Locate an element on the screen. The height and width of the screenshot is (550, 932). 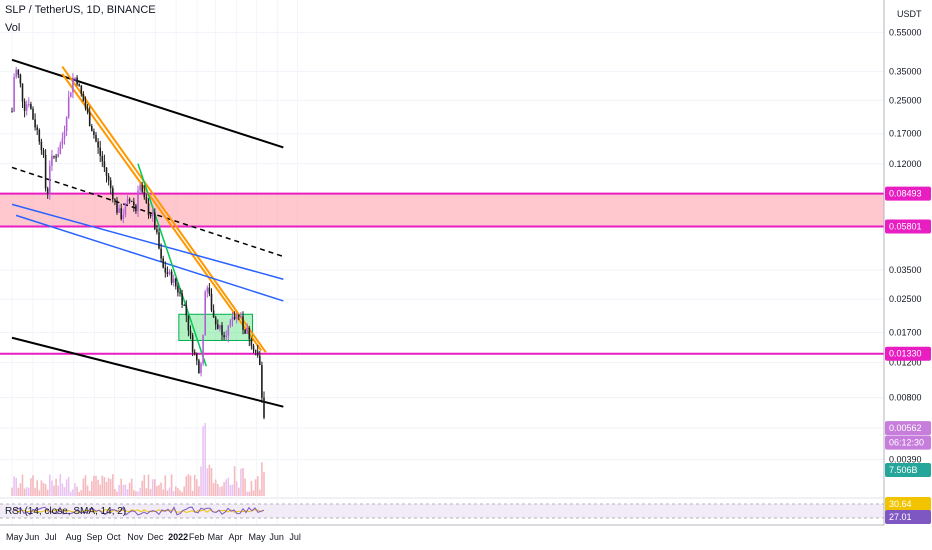
rsi-tag-bg is located at coordinates (908, 517).